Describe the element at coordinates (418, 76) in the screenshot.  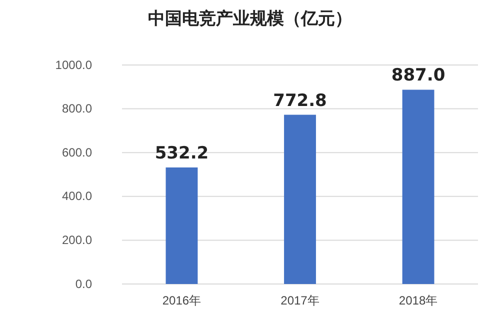
I see `data-label: 887.0` at that location.